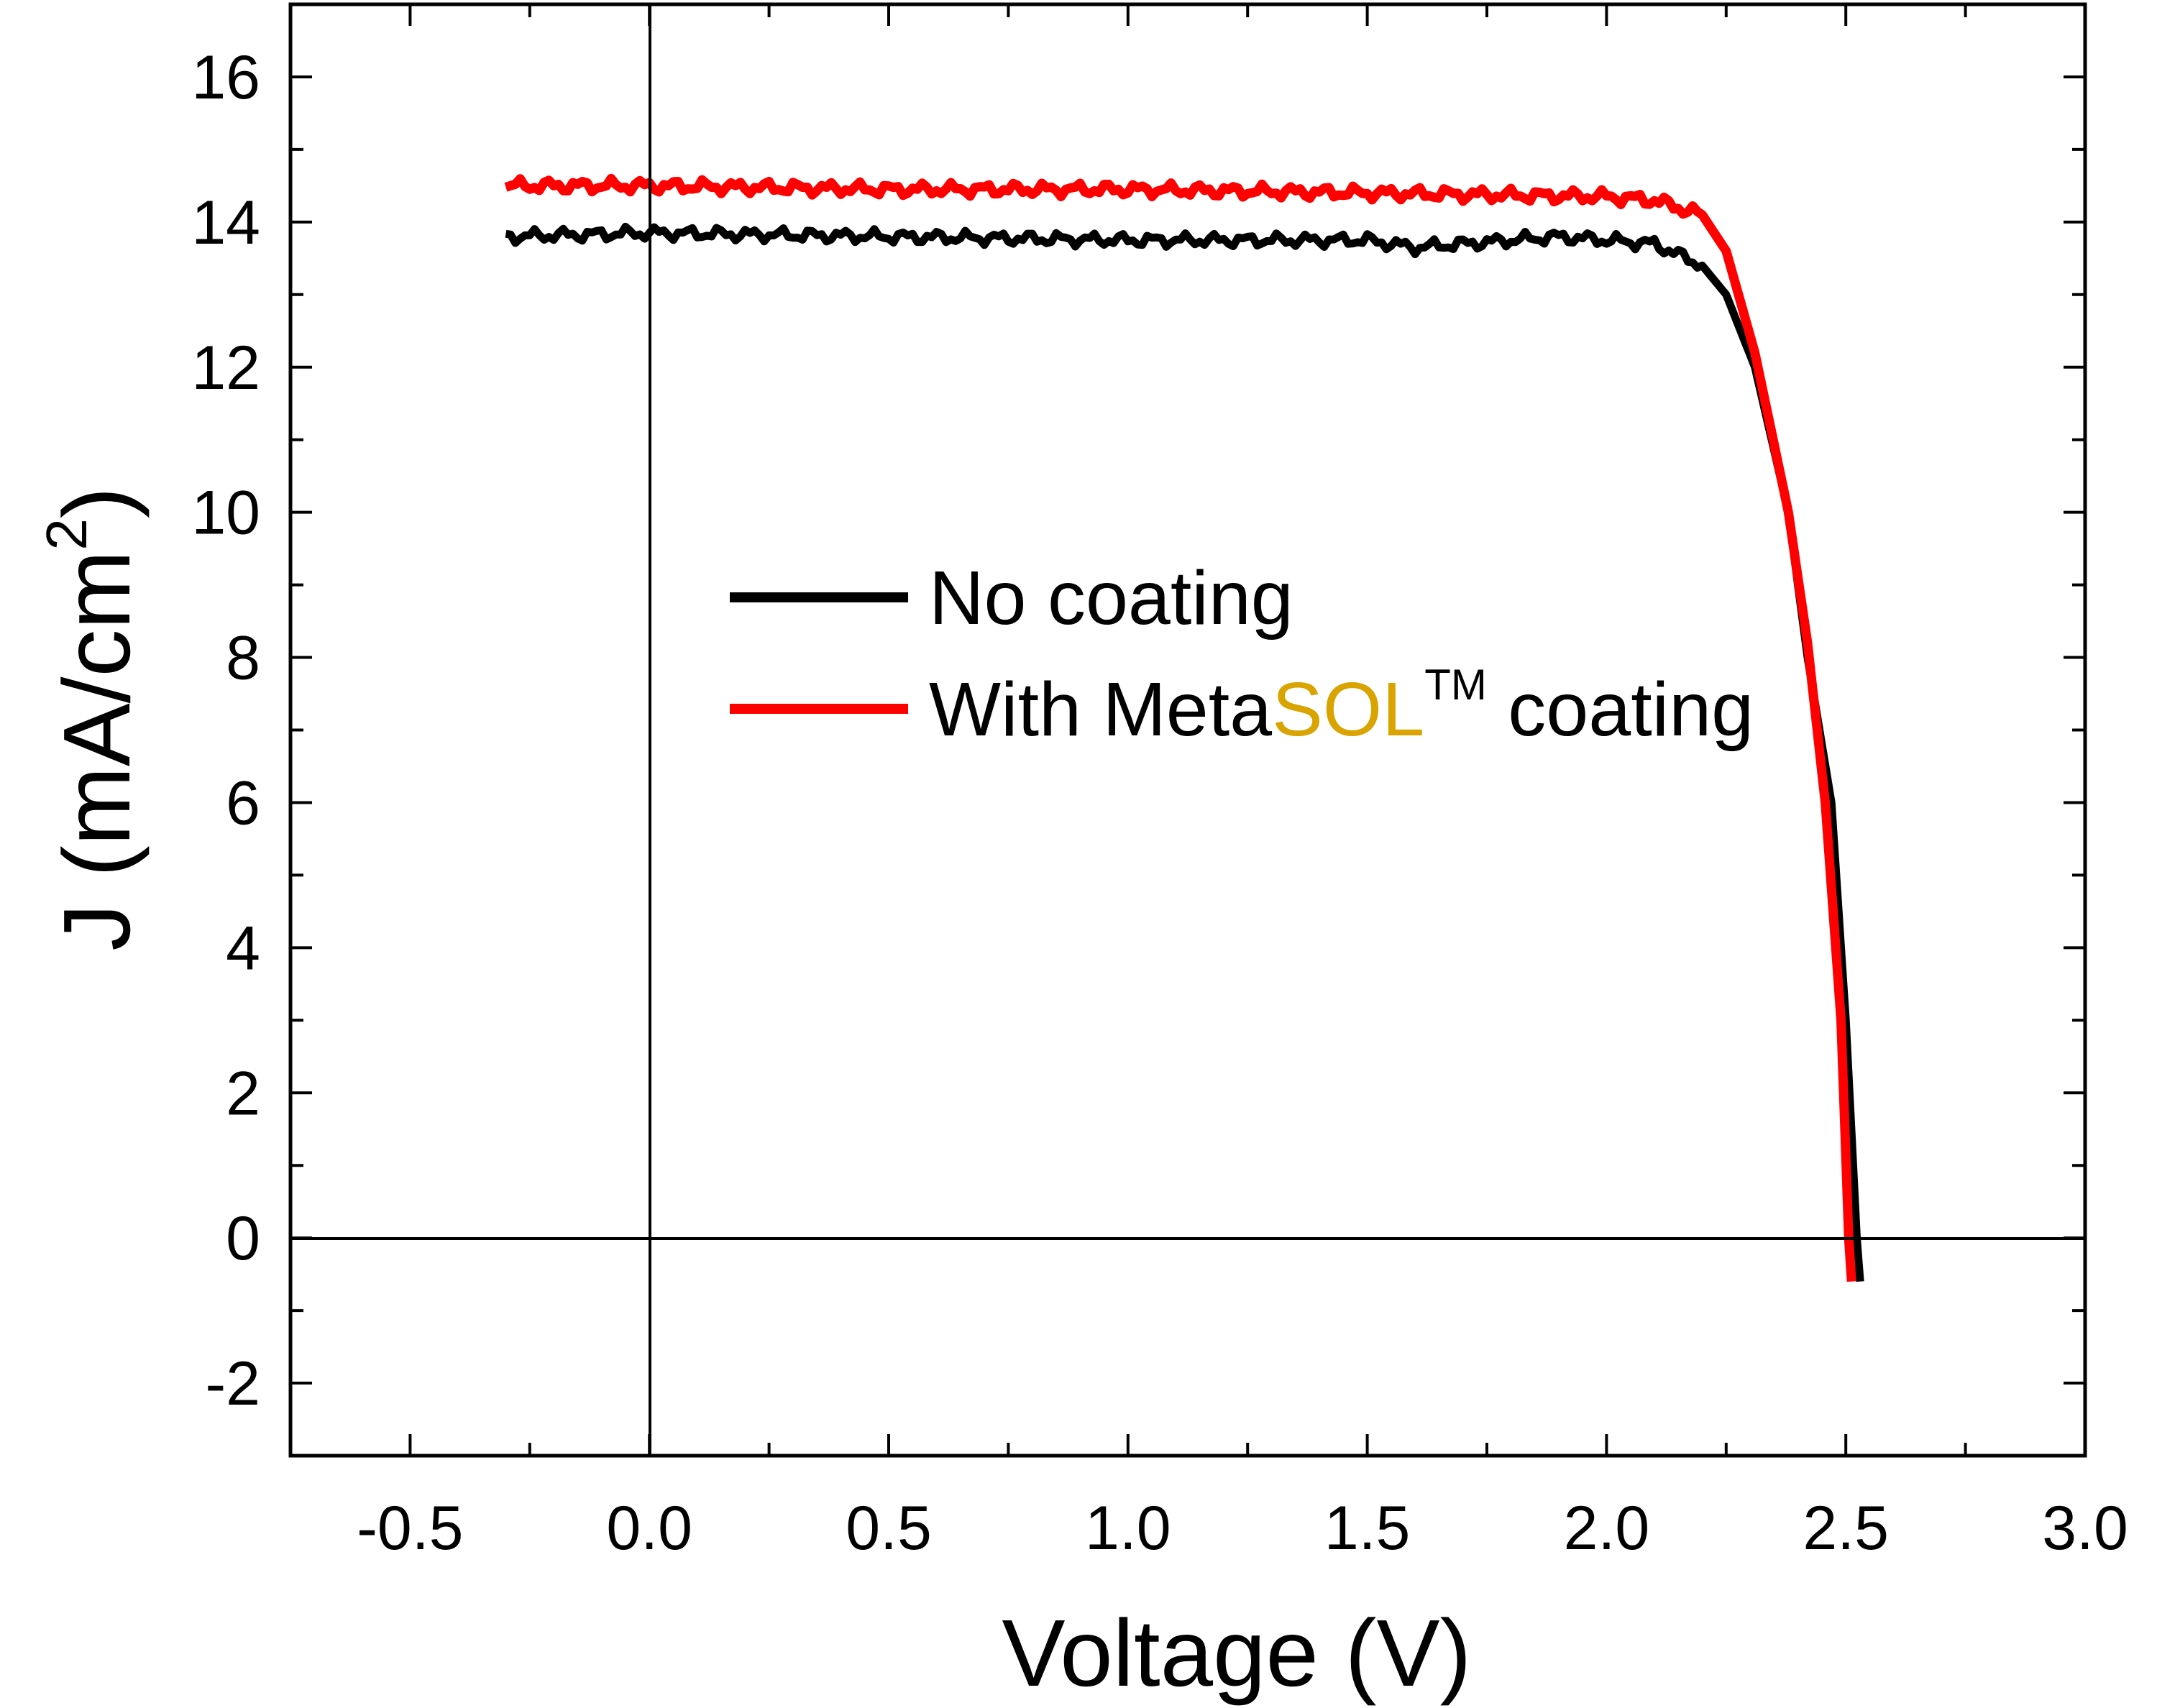  Describe the element at coordinates (233, 1383) in the screenshot. I see `y-tick-label: -2` at that location.